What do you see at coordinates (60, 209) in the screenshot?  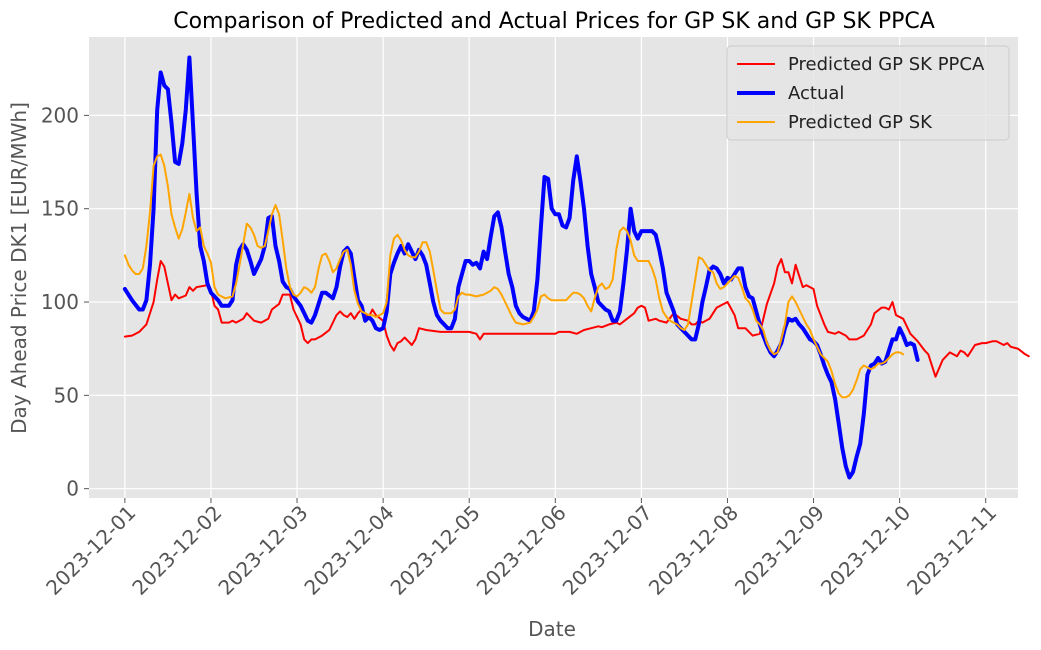 I see `y-tick-label: 150` at bounding box center [60, 209].